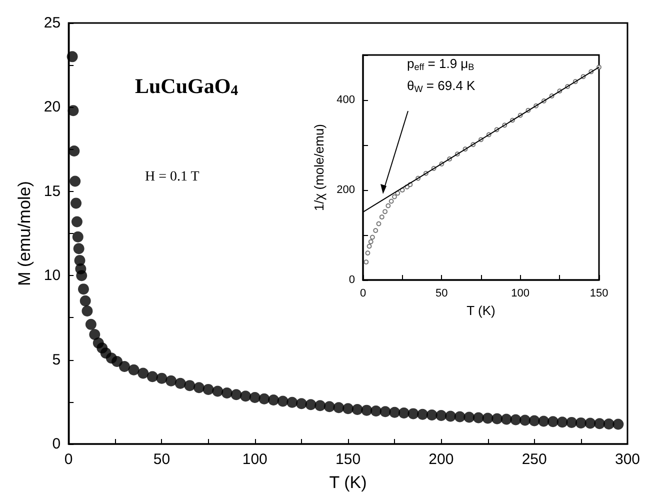 This screenshot has width=651, height=504. I want to click on y-tick-label: 15, so click(52, 191).